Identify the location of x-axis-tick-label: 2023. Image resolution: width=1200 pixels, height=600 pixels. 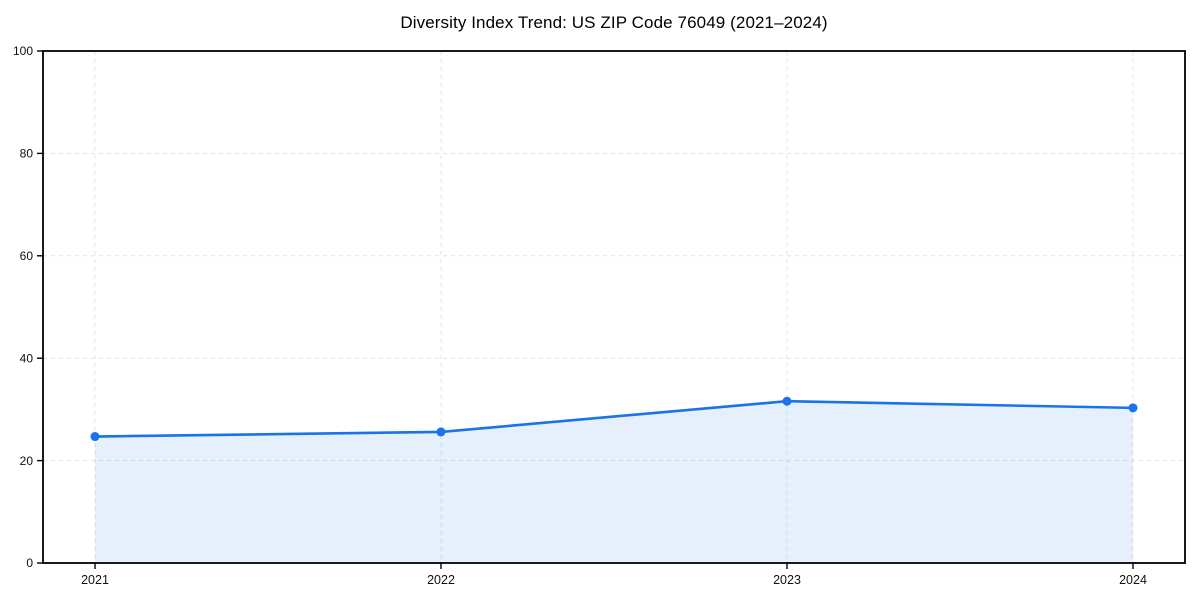
(787, 580).